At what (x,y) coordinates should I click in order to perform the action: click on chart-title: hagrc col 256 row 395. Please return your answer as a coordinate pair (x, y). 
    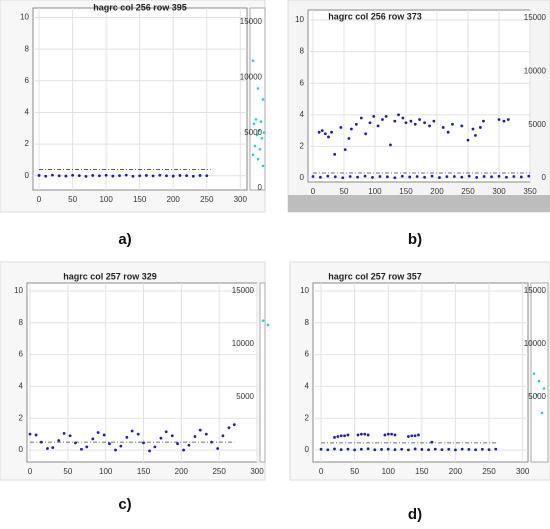
    Looking at the image, I should click on (140, 7).